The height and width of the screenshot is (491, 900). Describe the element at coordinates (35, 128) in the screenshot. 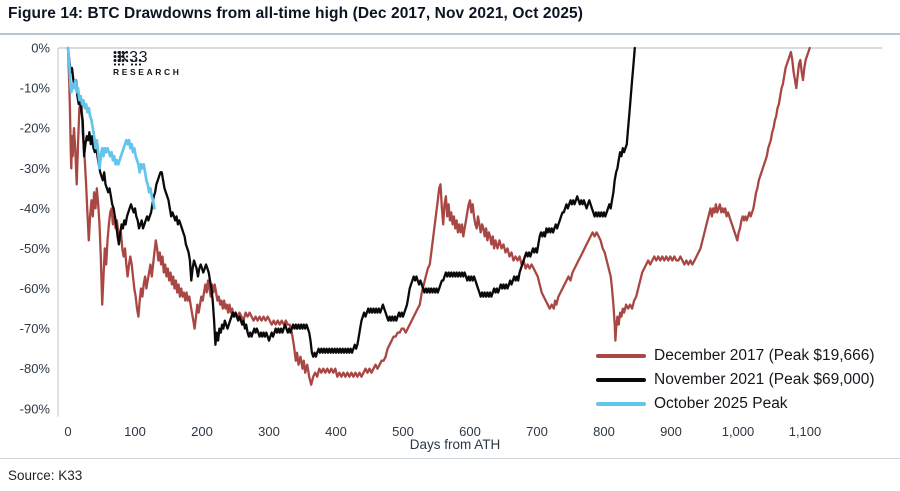

I see `y-tick-label: -20%` at that location.